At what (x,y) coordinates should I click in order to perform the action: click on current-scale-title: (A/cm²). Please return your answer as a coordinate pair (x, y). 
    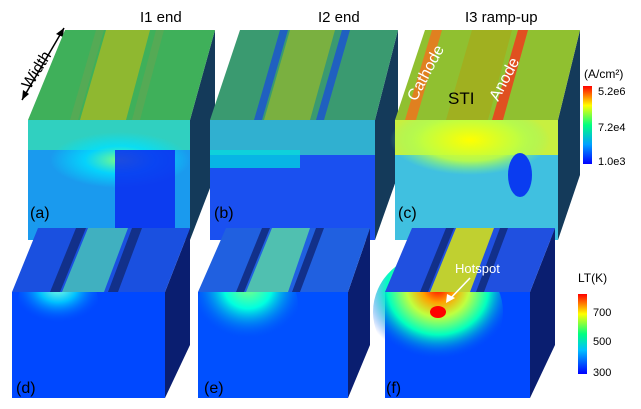
    Looking at the image, I should click on (603, 74).